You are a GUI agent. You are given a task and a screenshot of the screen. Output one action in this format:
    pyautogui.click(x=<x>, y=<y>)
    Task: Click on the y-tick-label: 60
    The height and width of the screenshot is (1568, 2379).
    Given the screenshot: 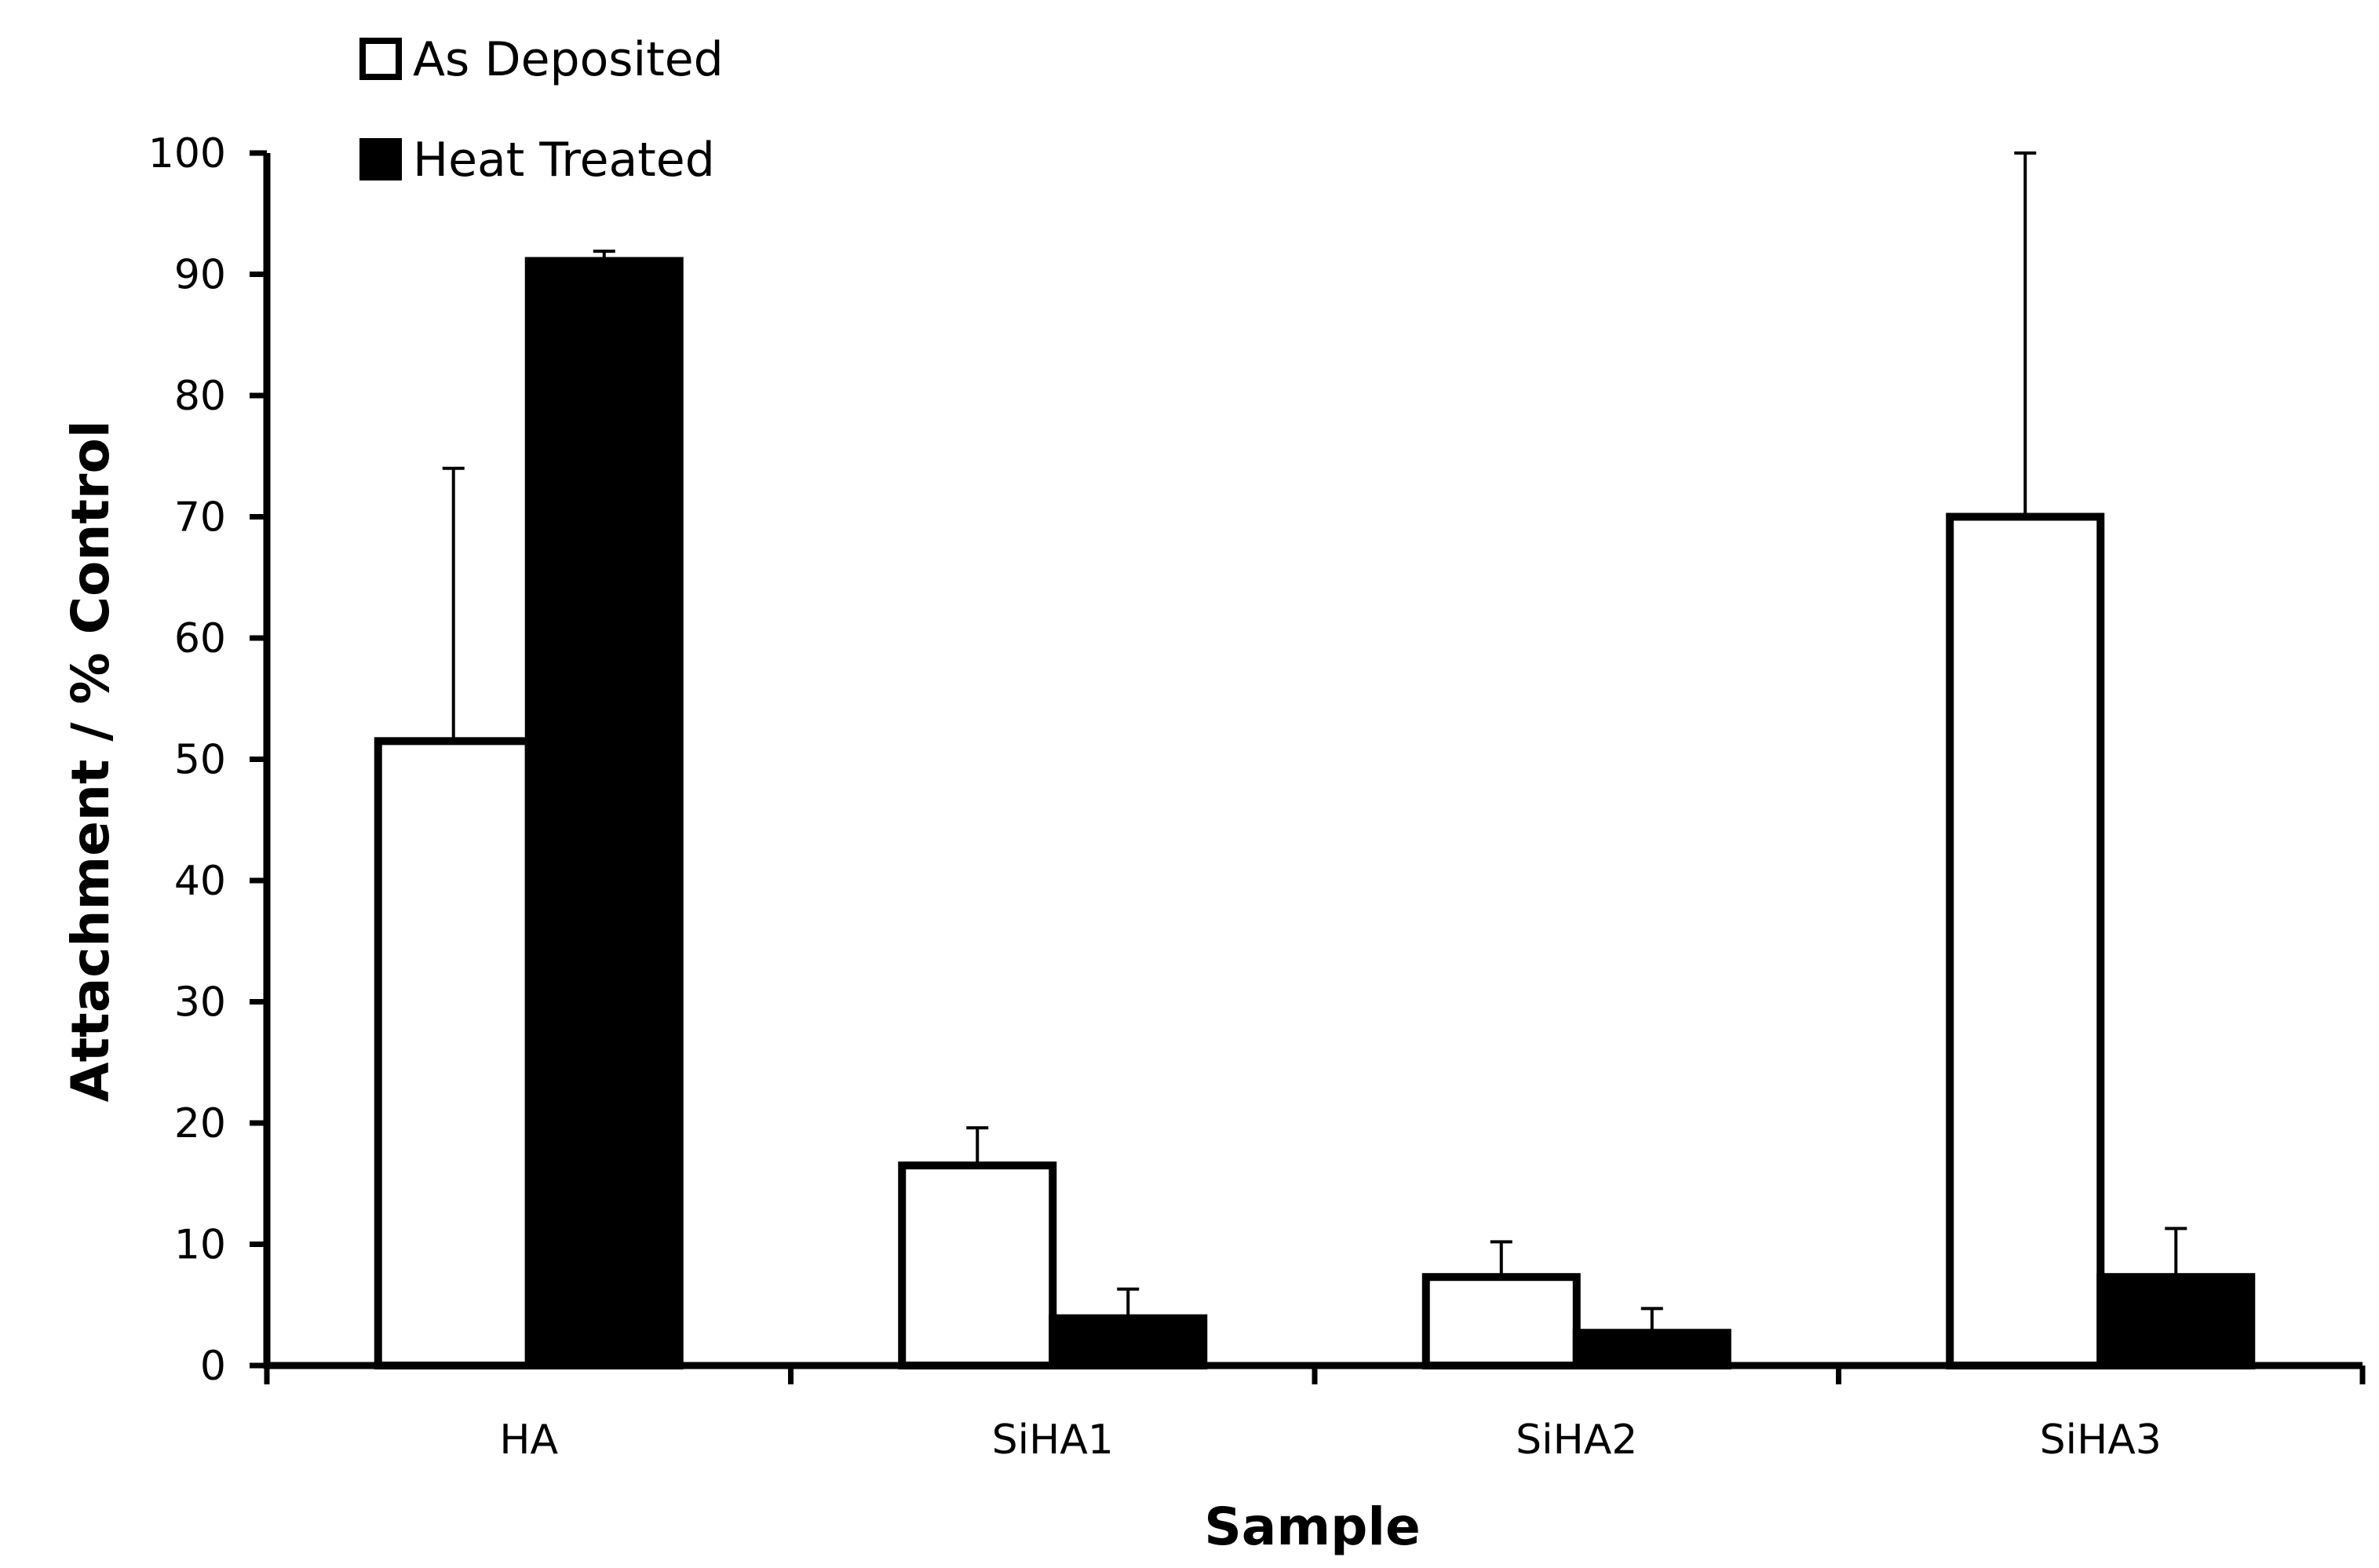 What is the action you would take?
    pyautogui.click(x=200, y=638)
    